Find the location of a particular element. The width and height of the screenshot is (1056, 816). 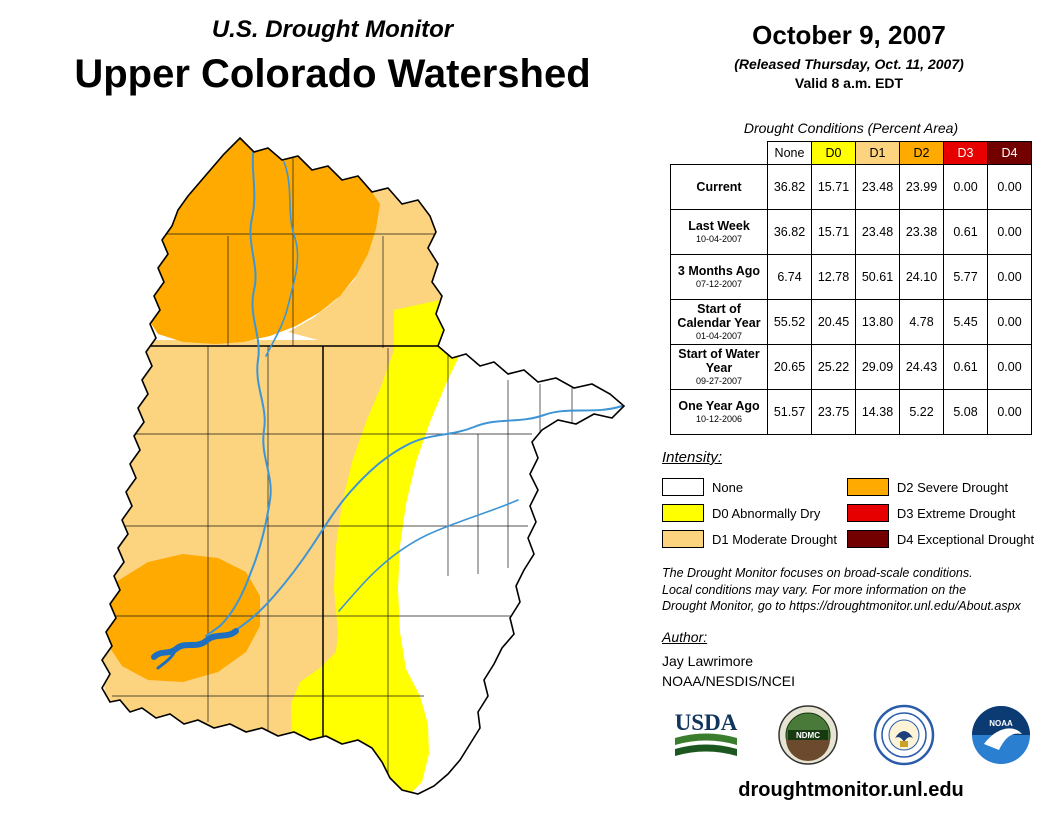

row-date: 01-04-2007 is located at coordinates (719, 336).